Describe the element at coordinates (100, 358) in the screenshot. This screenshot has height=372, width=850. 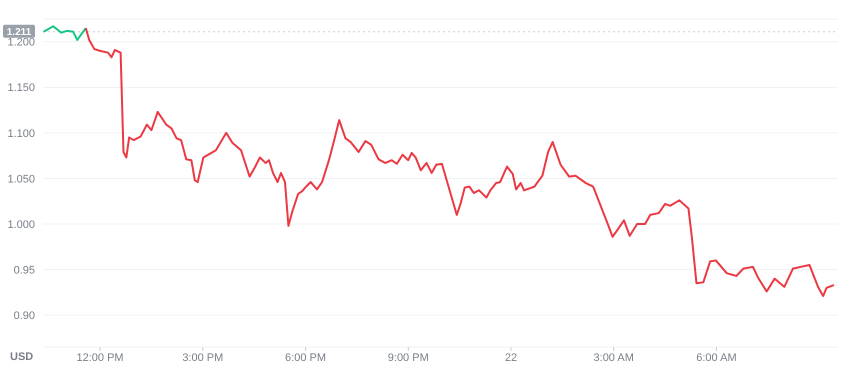
I see `x-tick-label: 12:00 PM` at that location.